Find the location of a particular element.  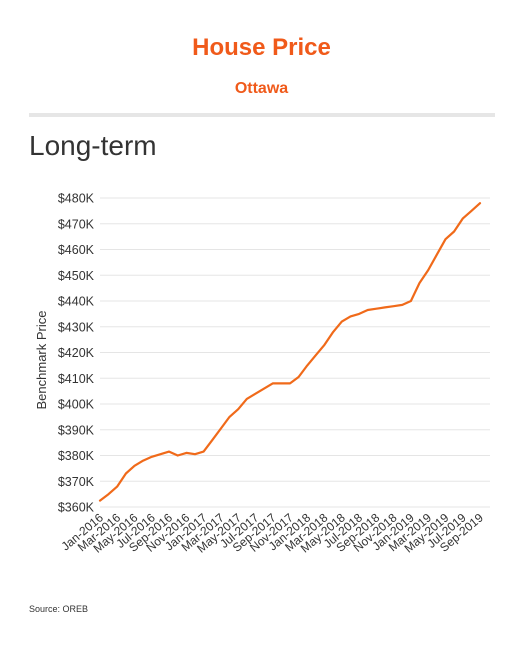

chart-title: House Price is located at coordinates (261, 47).